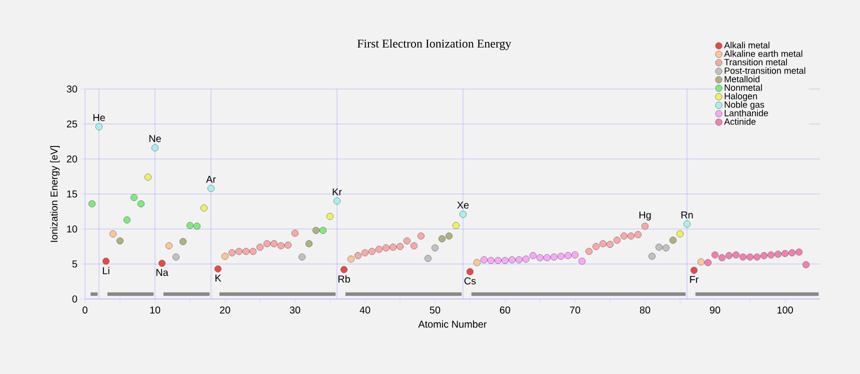  Describe the element at coordinates (645, 310) in the screenshot. I see `x-tick-label: 80` at that location.